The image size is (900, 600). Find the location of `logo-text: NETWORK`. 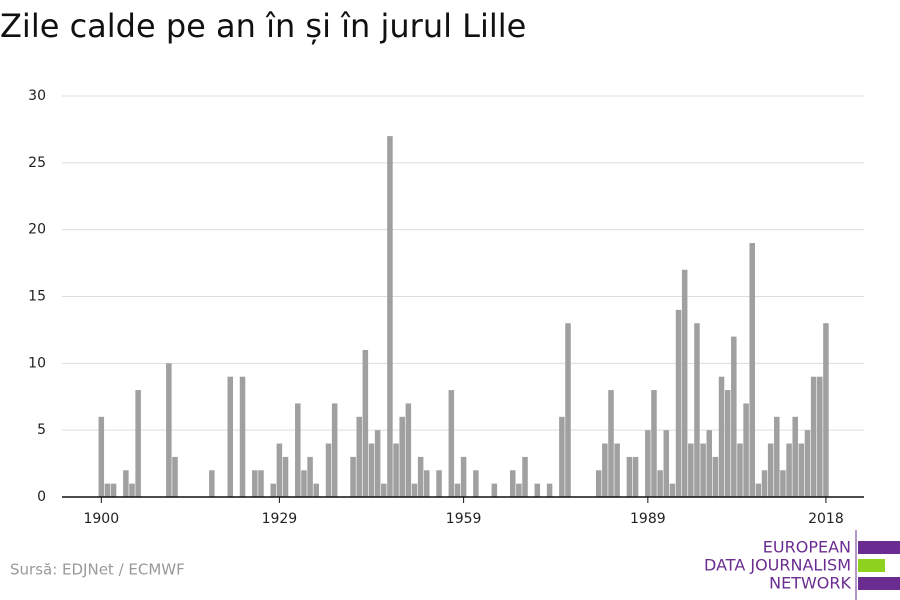

logo-text: NETWORK is located at coordinates (810, 583).